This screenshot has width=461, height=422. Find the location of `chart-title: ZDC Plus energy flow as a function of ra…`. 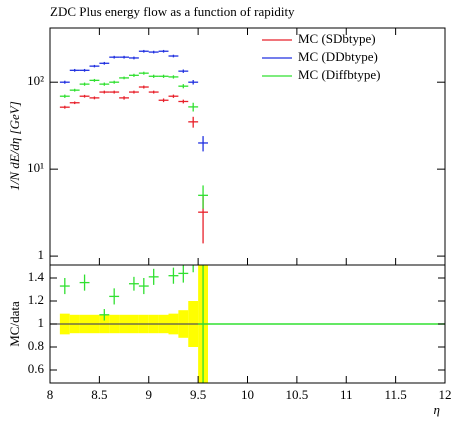

chart-title: ZDC Plus energy flow as a function of ra… is located at coordinates (172, 11).